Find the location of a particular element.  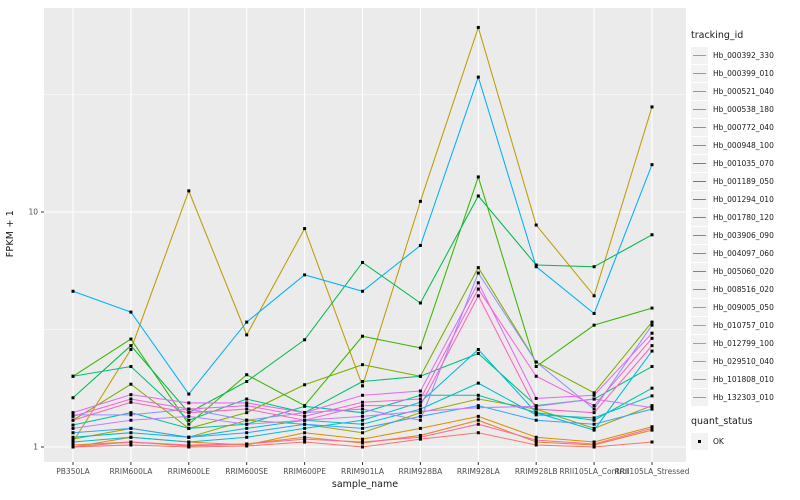

legend-item-label: Hb_000948_100 is located at coordinates (743, 145).